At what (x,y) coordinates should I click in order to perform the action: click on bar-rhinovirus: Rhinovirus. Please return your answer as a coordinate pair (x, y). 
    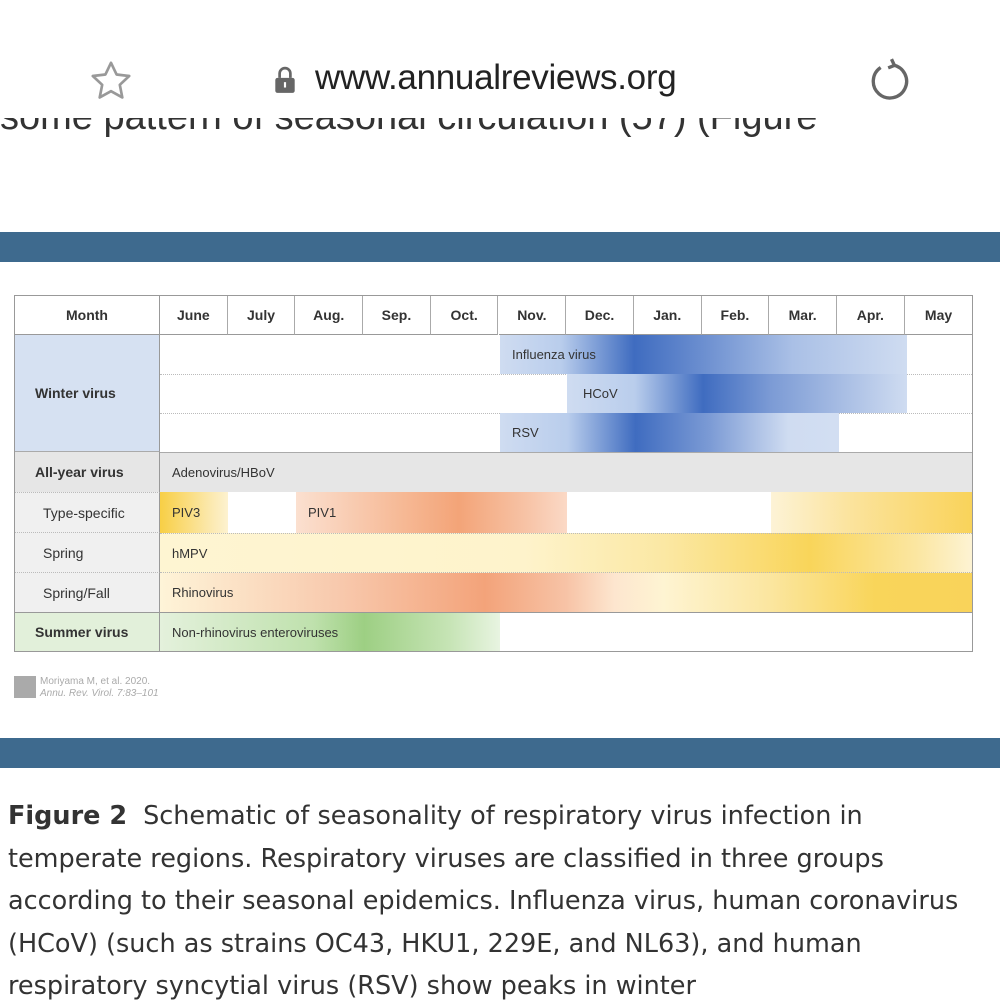
    Looking at the image, I should click on (566, 593).